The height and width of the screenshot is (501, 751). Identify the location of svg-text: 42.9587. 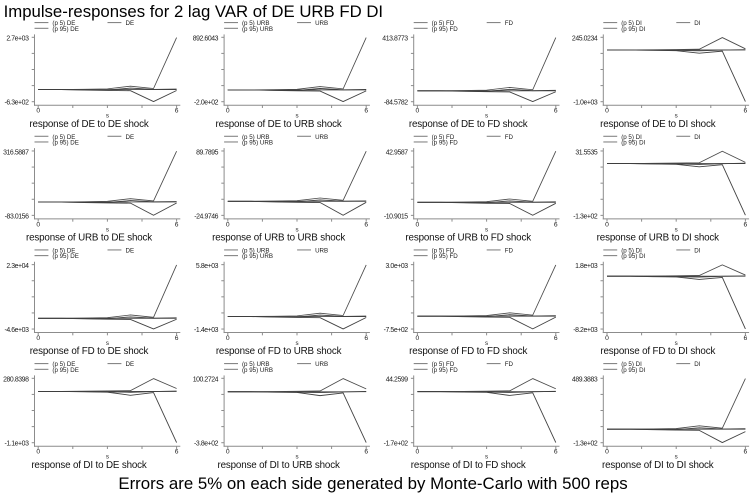
(397, 152).